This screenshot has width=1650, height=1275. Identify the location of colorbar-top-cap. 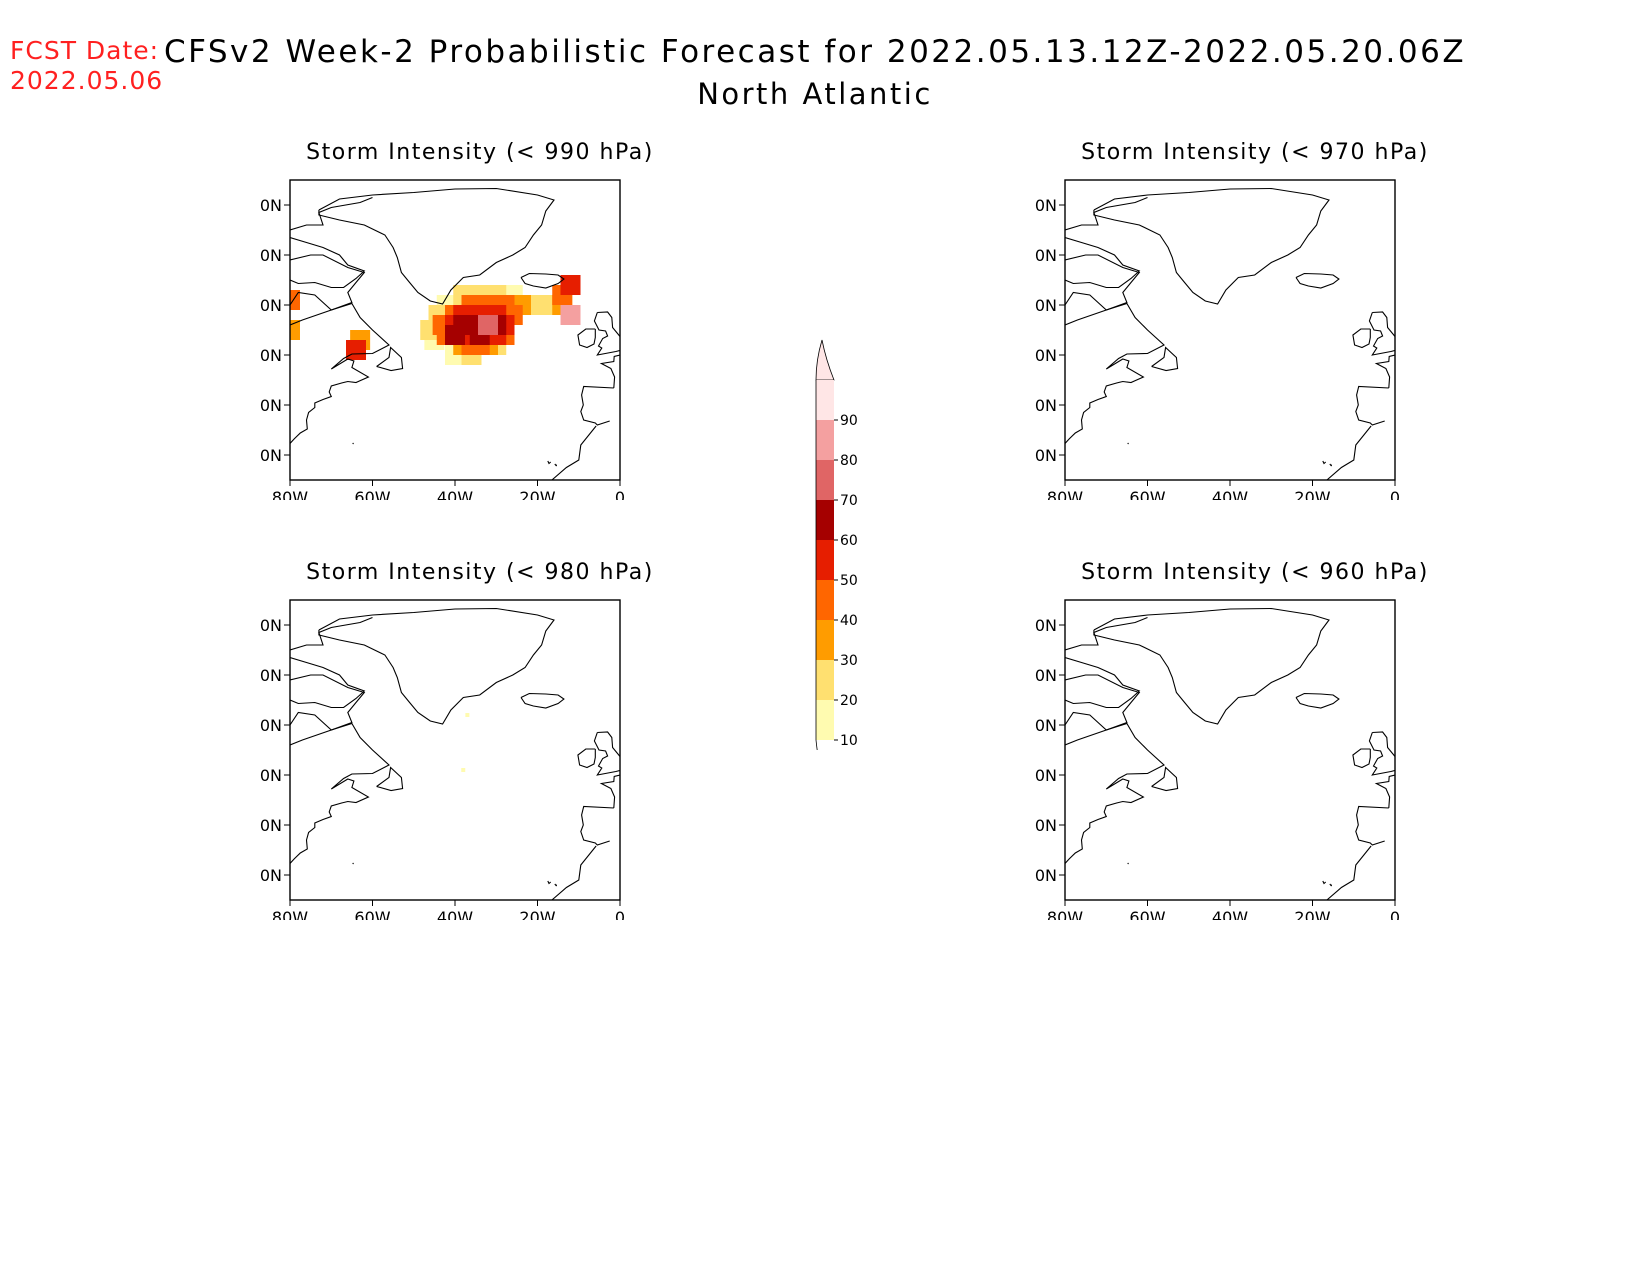
(825, 360).